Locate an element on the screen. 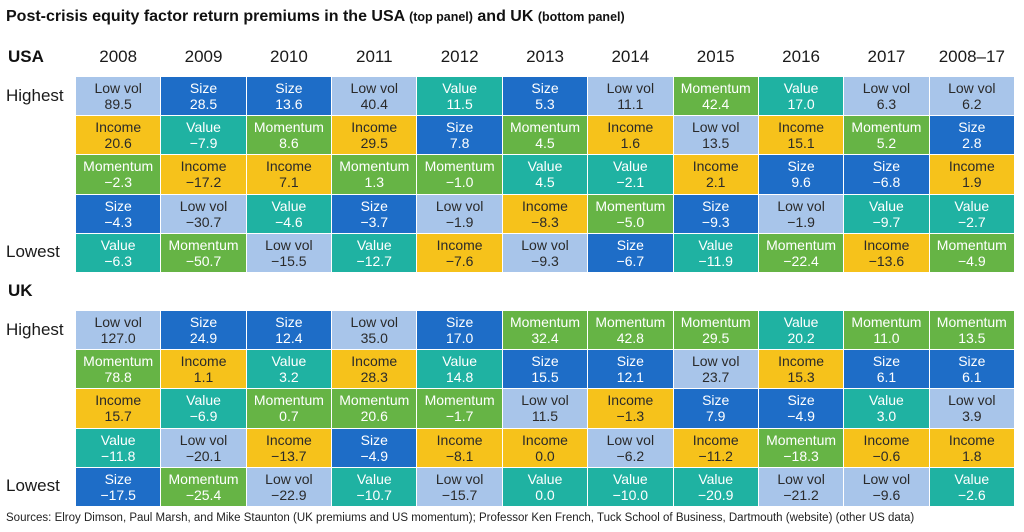 The image size is (1024, 532). factor-premium-value: −30.7 is located at coordinates (203, 221).